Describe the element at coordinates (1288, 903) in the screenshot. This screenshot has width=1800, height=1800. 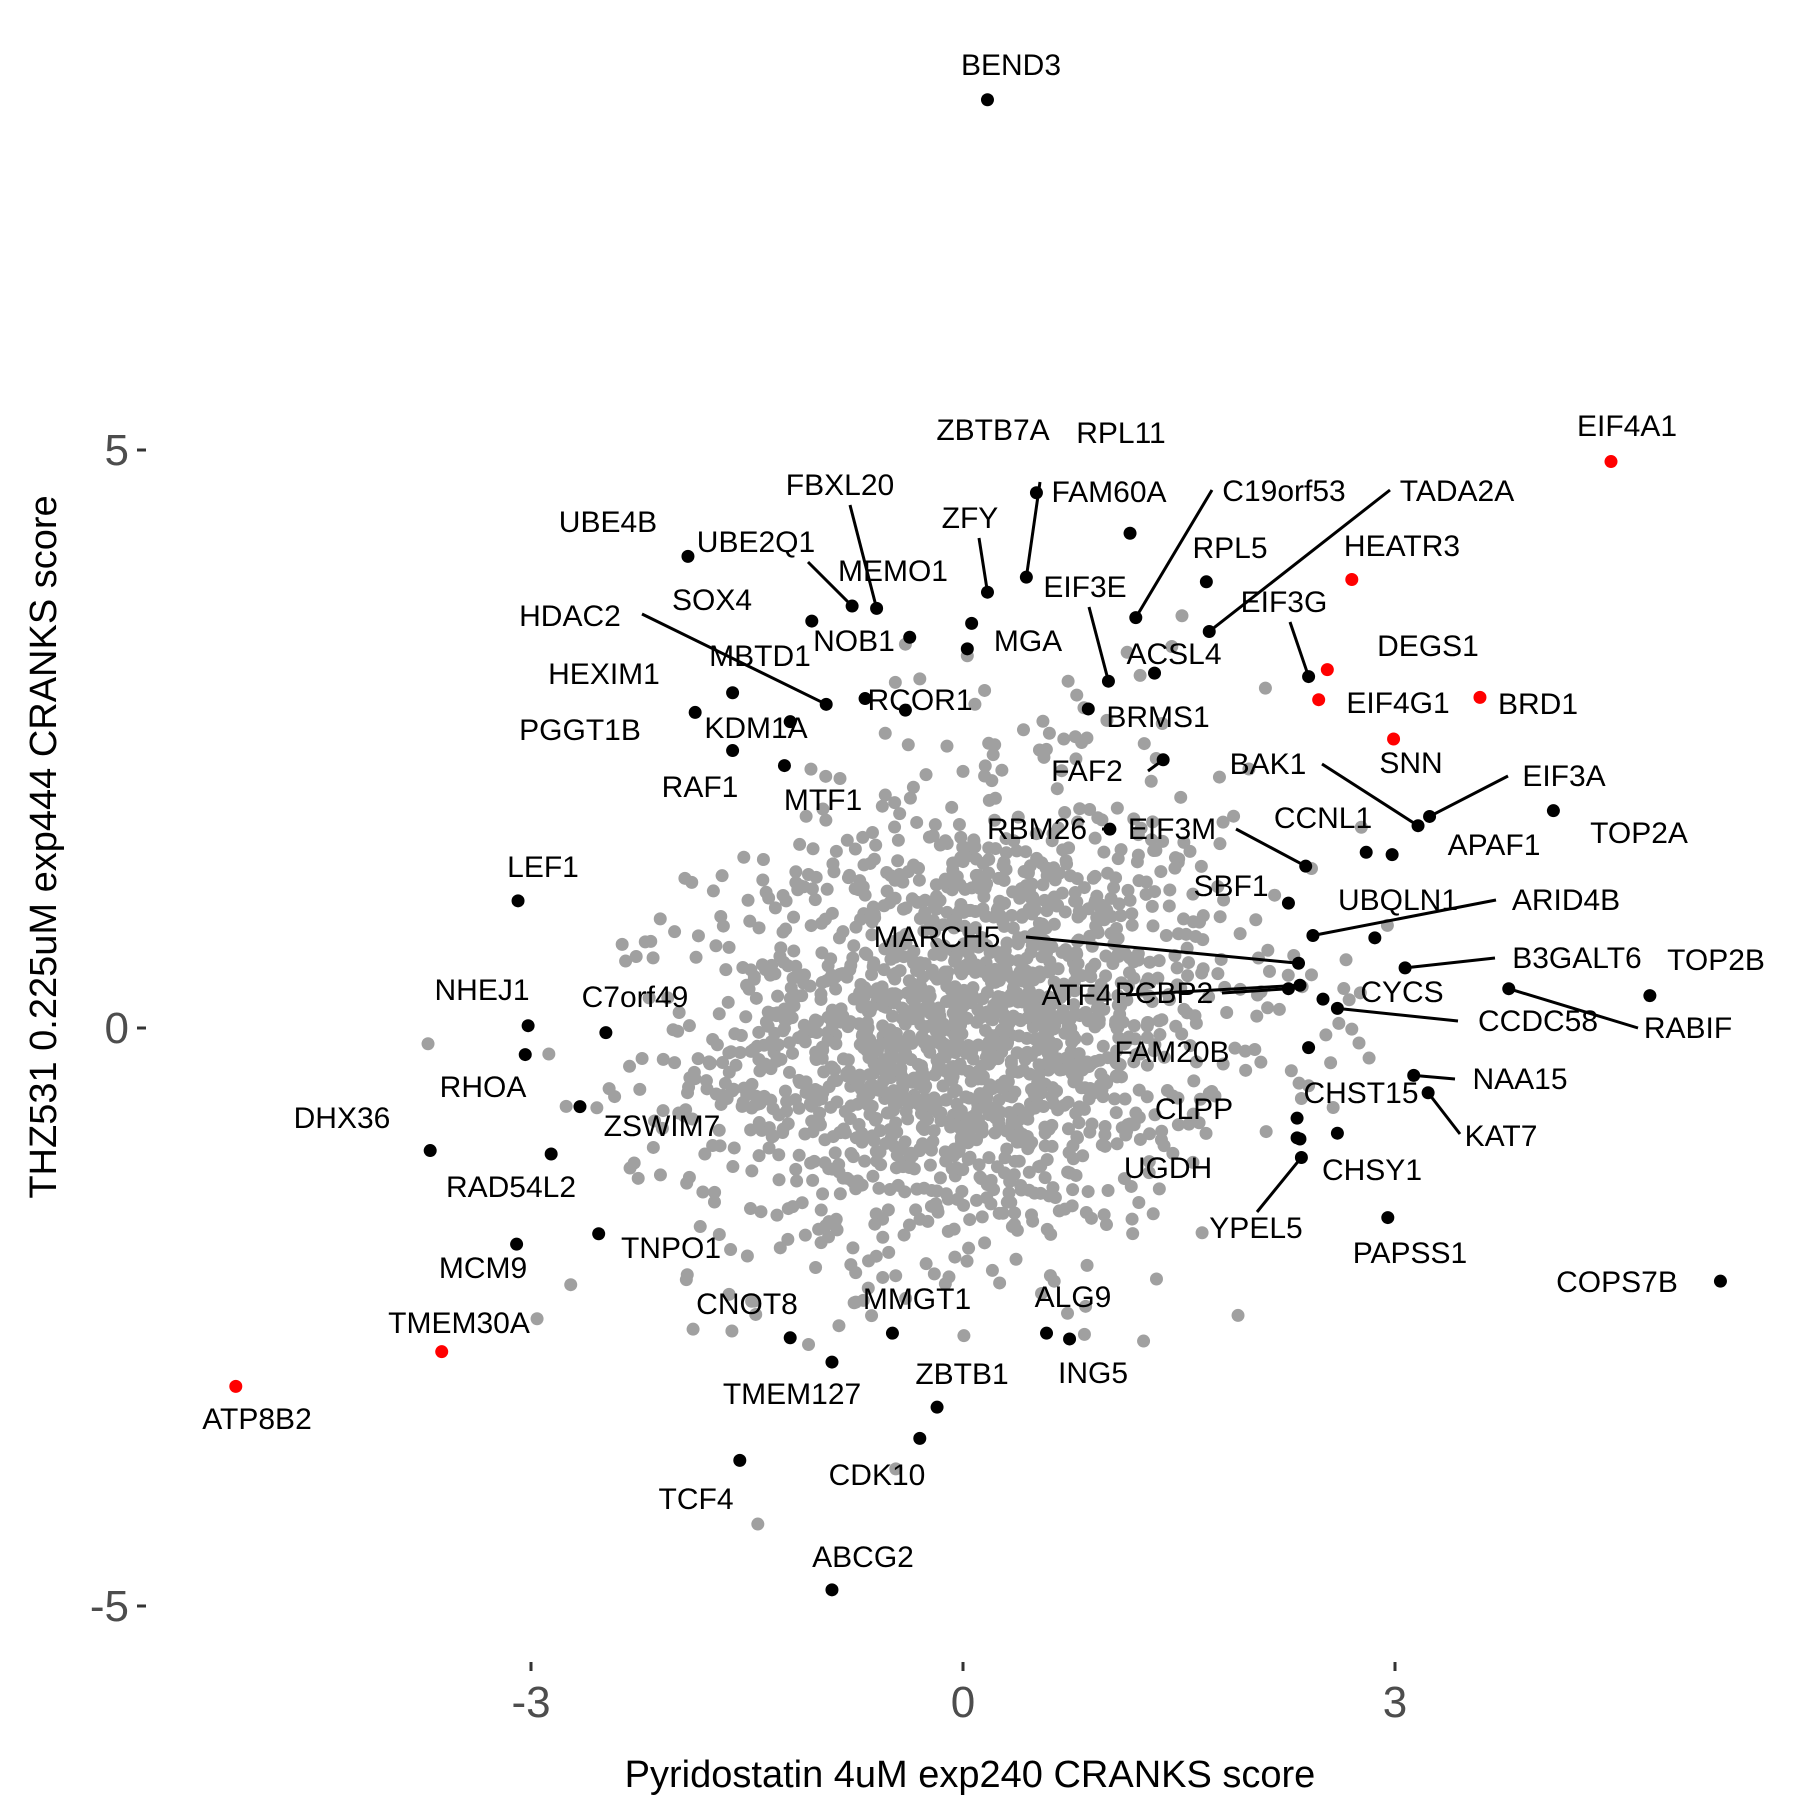
I see `gene-point-sbf1` at that location.